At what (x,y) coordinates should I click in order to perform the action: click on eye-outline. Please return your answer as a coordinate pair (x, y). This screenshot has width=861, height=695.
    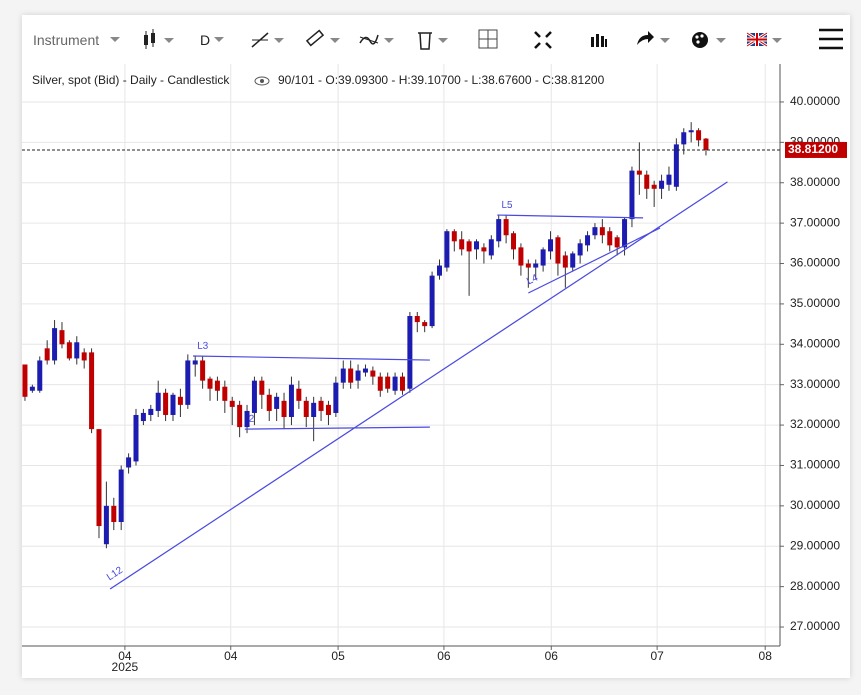
    Looking at the image, I should click on (262, 81).